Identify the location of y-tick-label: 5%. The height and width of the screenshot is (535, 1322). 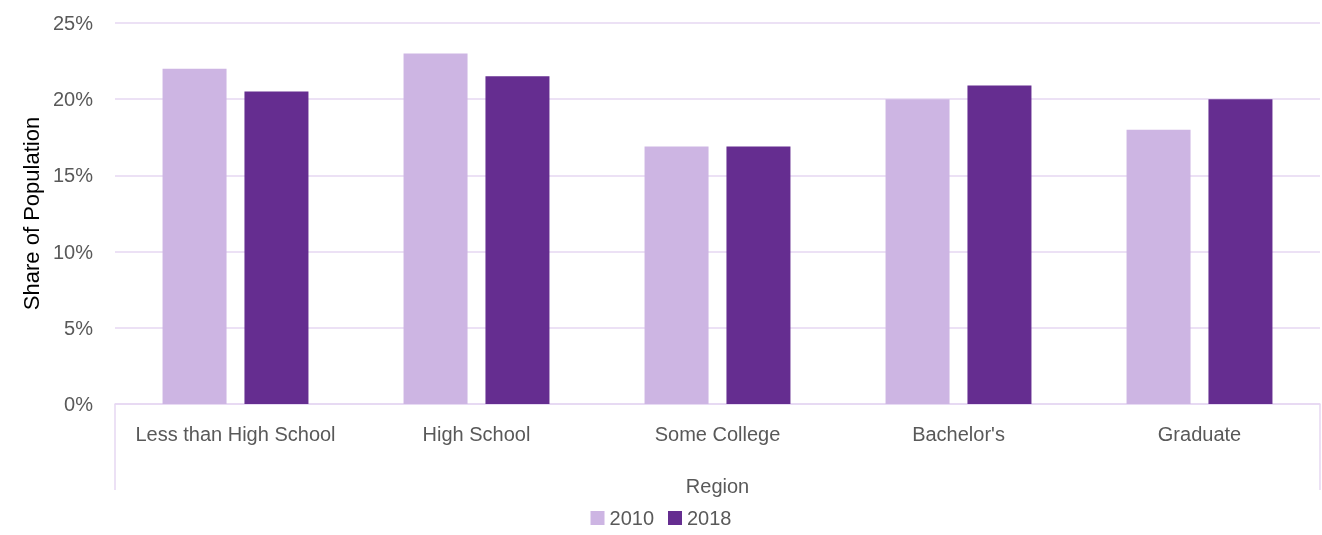
(79, 327).